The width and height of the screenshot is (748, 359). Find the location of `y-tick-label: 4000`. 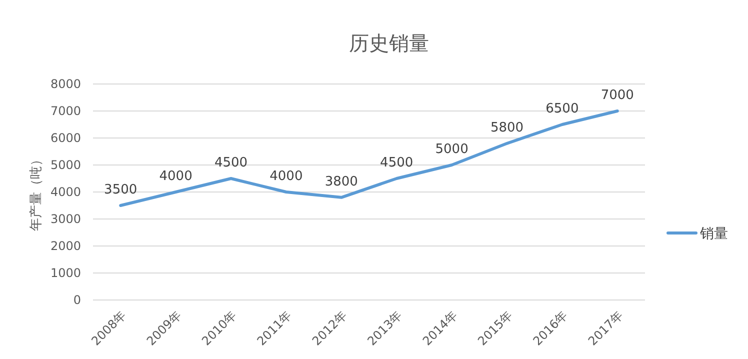

y-tick-label: 4000 is located at coordinates (65, 192).